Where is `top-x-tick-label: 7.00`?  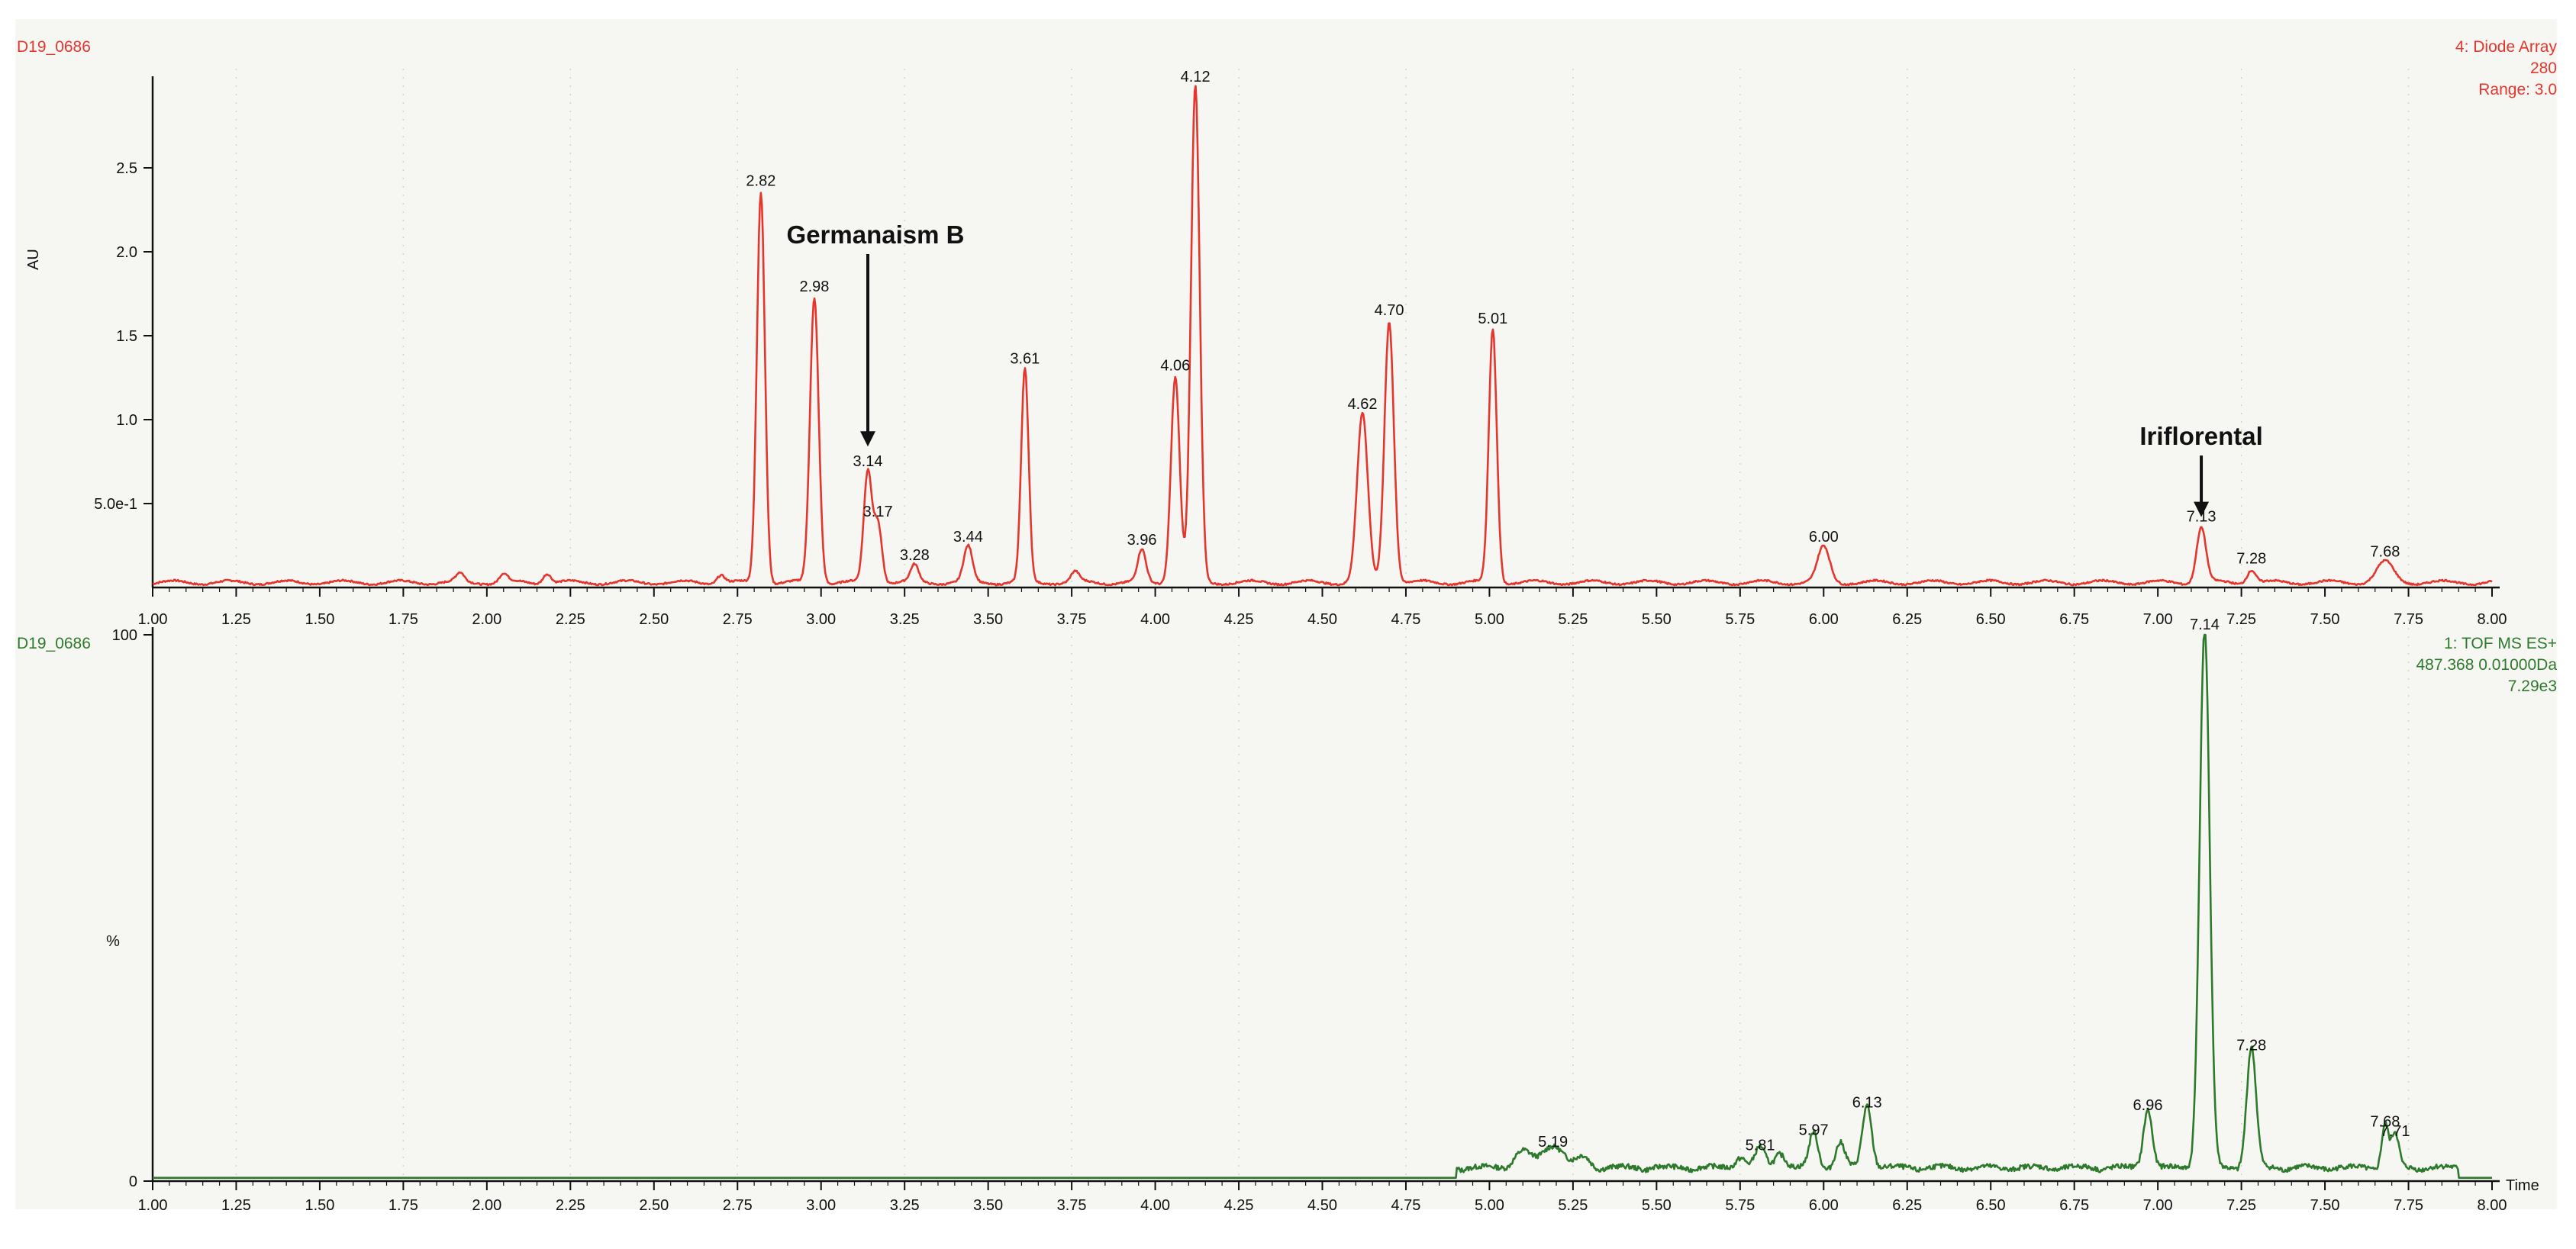
top-x-tick-label: 7.00 is located at coordinates (2158, 619).